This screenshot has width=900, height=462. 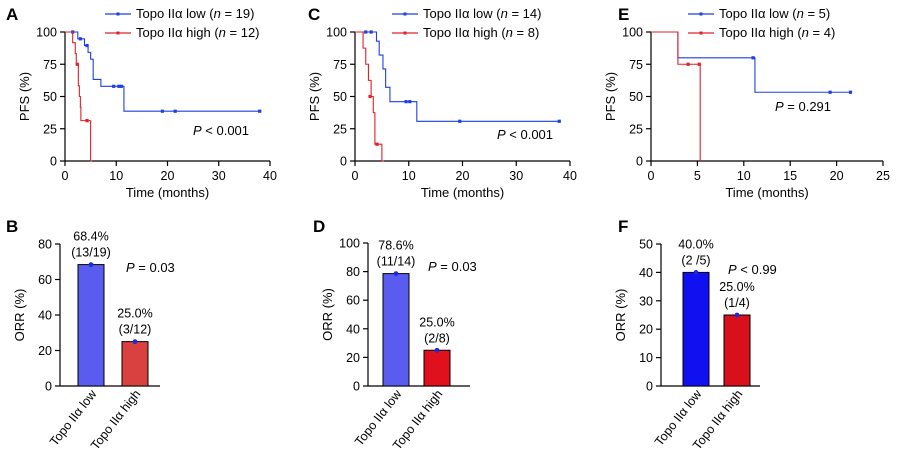 What do you see at coordinates (695, 244) in the screenshot?
I see `bar-value-label: 40.0%` at bounding box center [695, 244].